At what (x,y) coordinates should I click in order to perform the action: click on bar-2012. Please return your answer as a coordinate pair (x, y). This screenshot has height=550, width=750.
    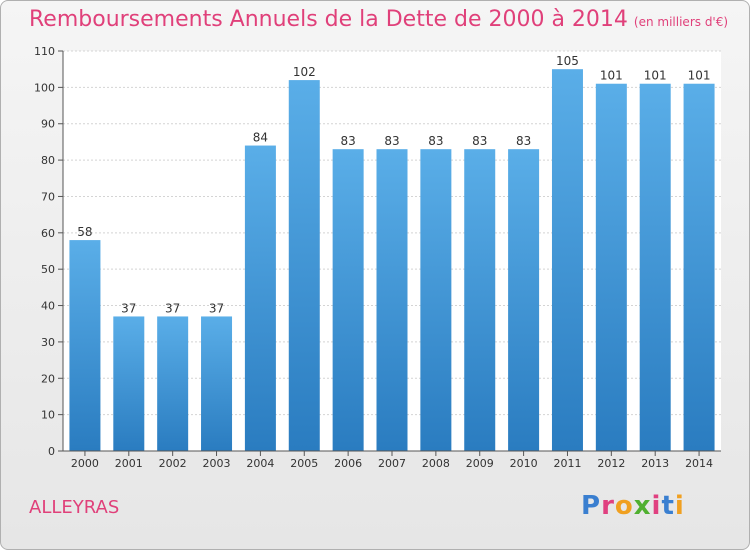
    Looking at the image, I should click on (611, 267).